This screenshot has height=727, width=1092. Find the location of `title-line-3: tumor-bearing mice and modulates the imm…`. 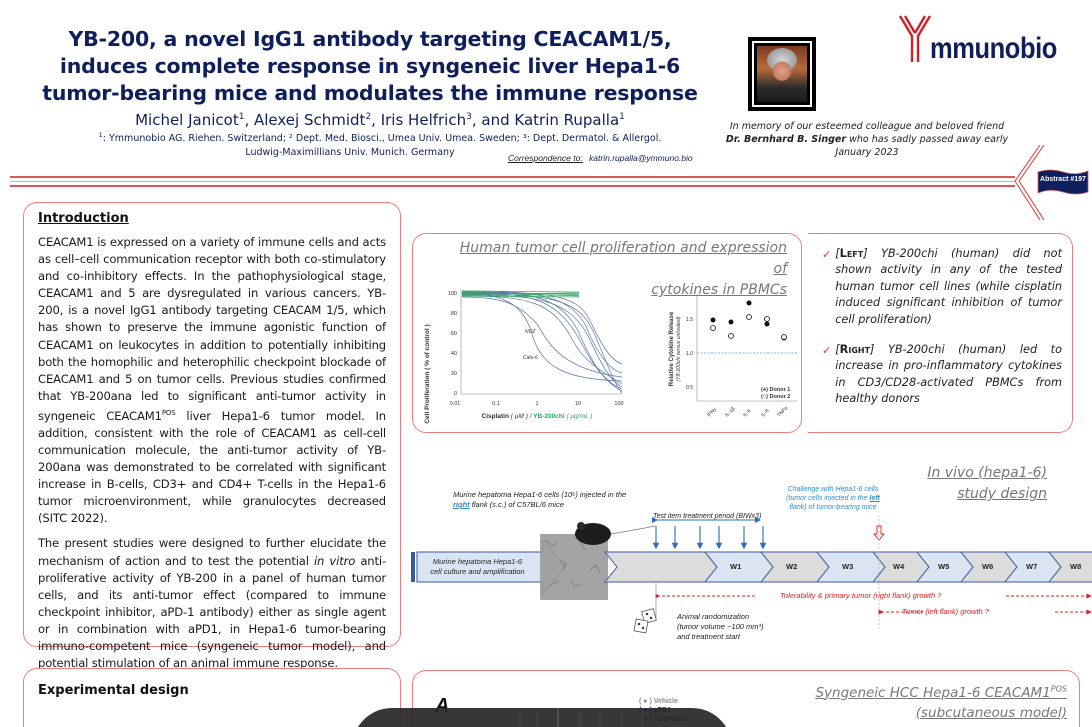

title-line-3: tumor-bearing mice and modulates the imm… is located at coordinates (370, 93).